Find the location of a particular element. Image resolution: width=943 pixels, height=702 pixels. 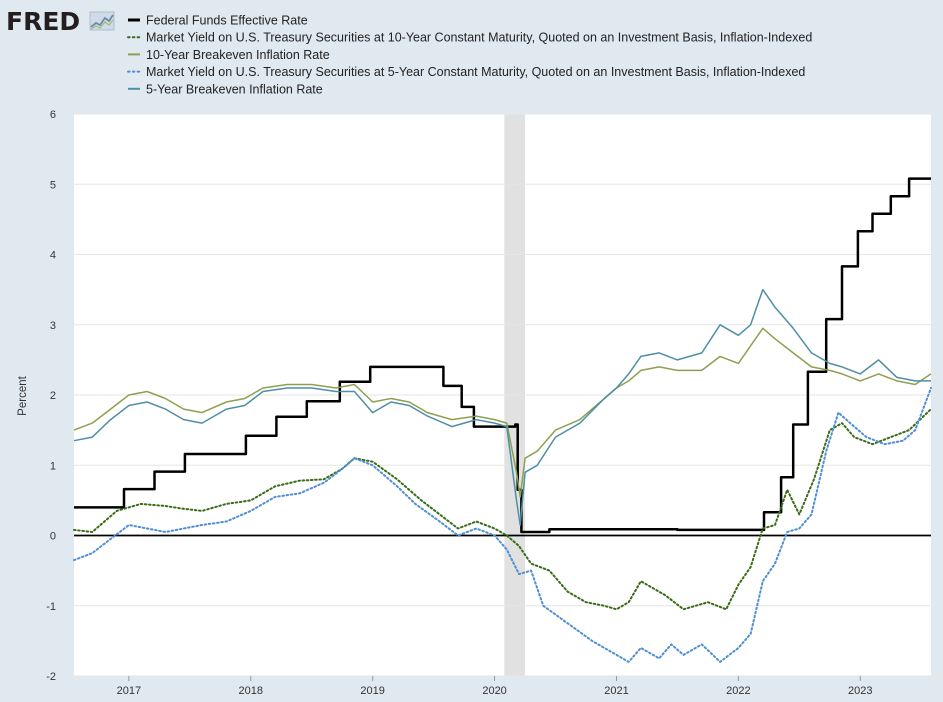

x-tick-label-2023: 2023 is located at coordinates (860, 691).